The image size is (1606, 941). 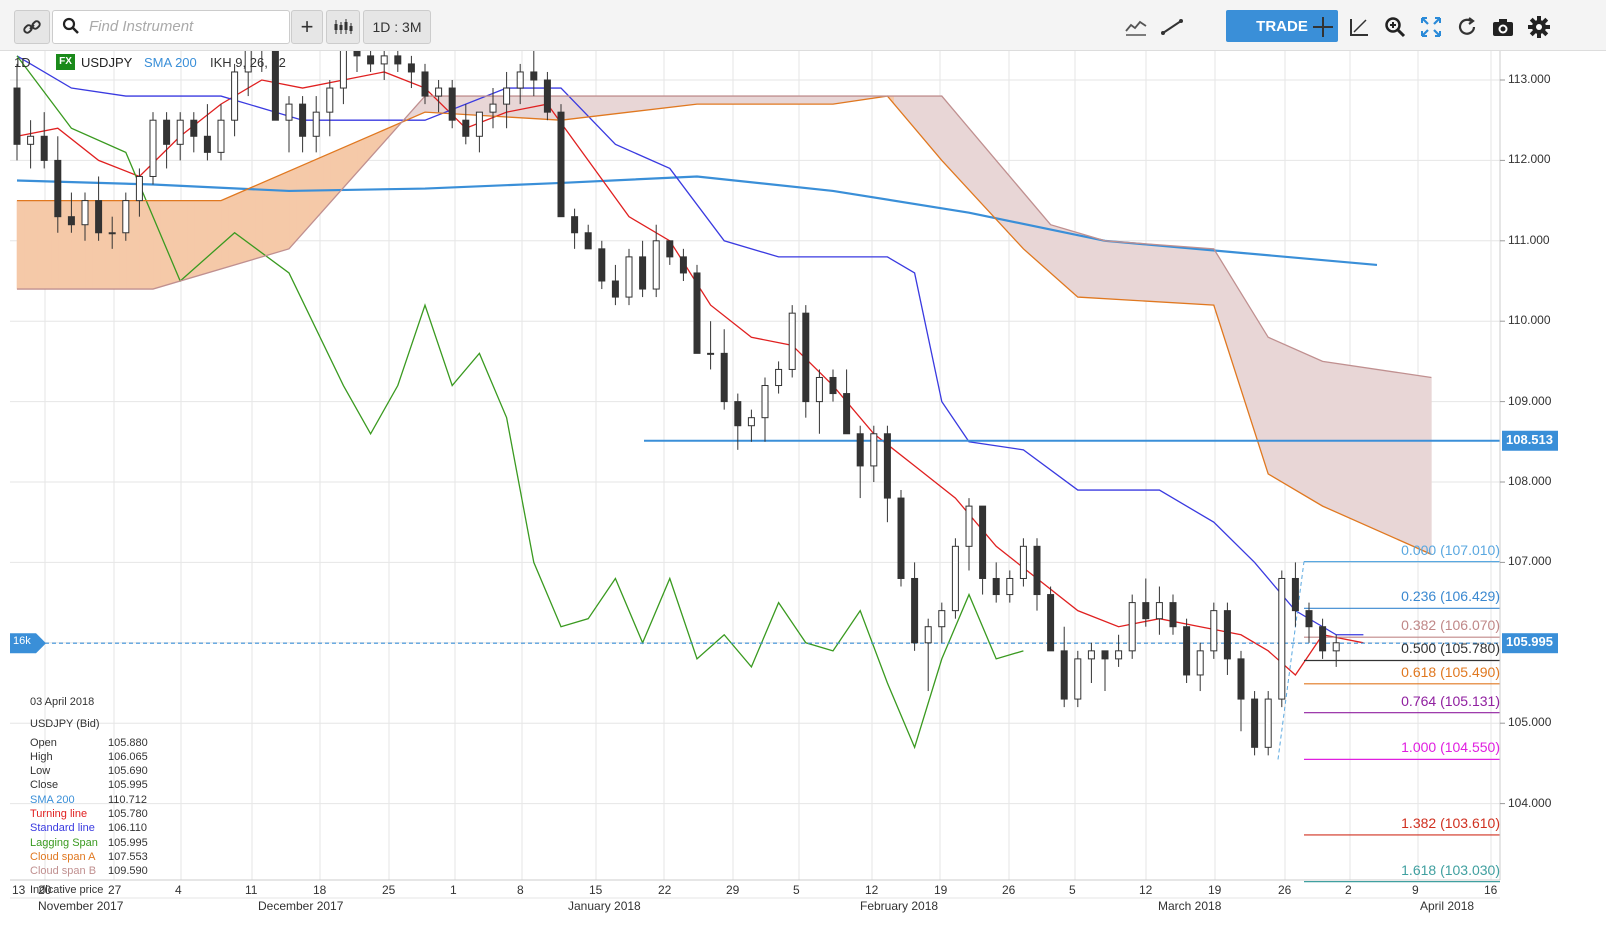 I want to click on fit-icon, so click(x=1431, y=27).